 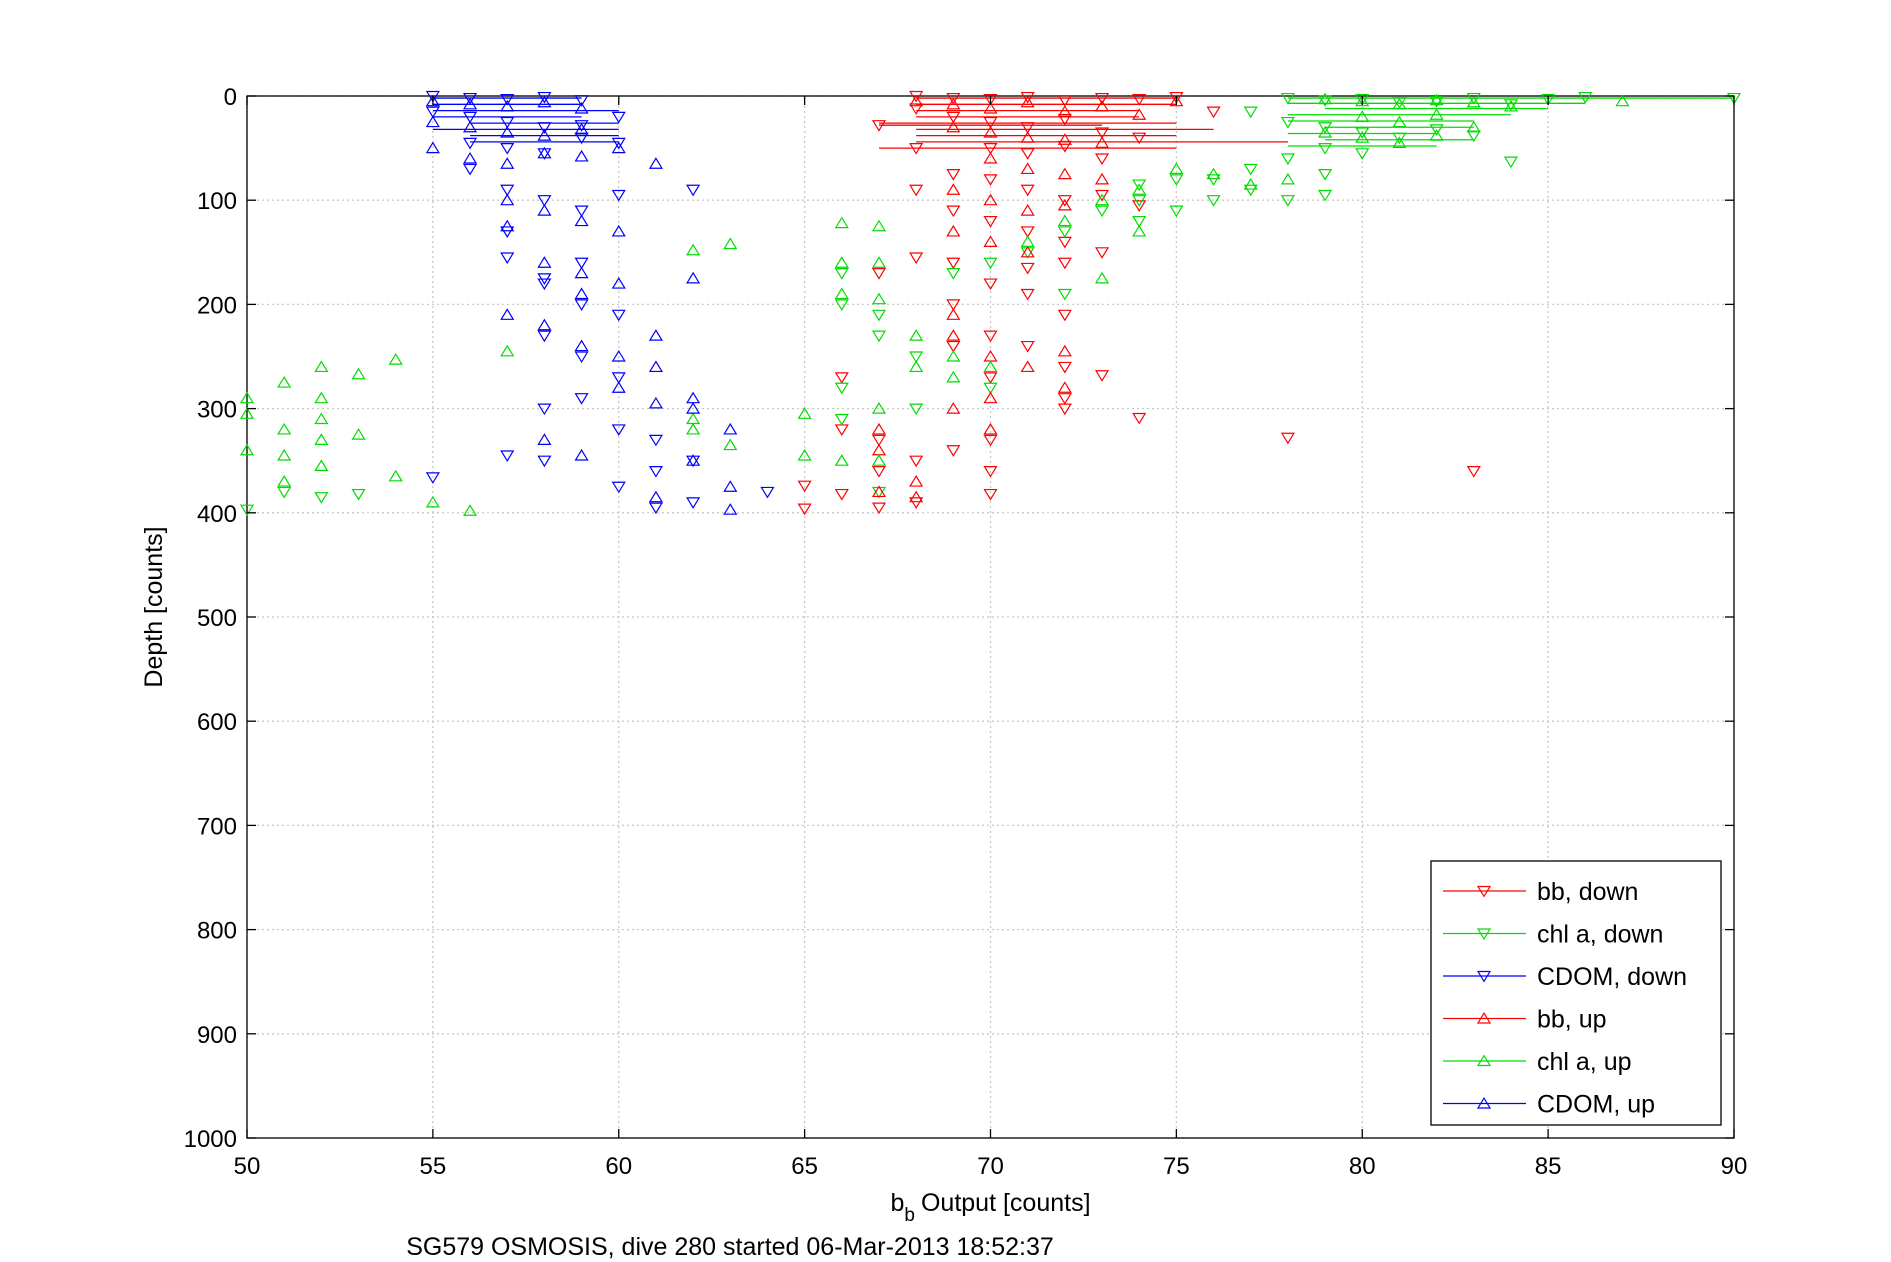 I want to click on x-axis-label-text: Output [counts], so click(x=1006, y=1203).